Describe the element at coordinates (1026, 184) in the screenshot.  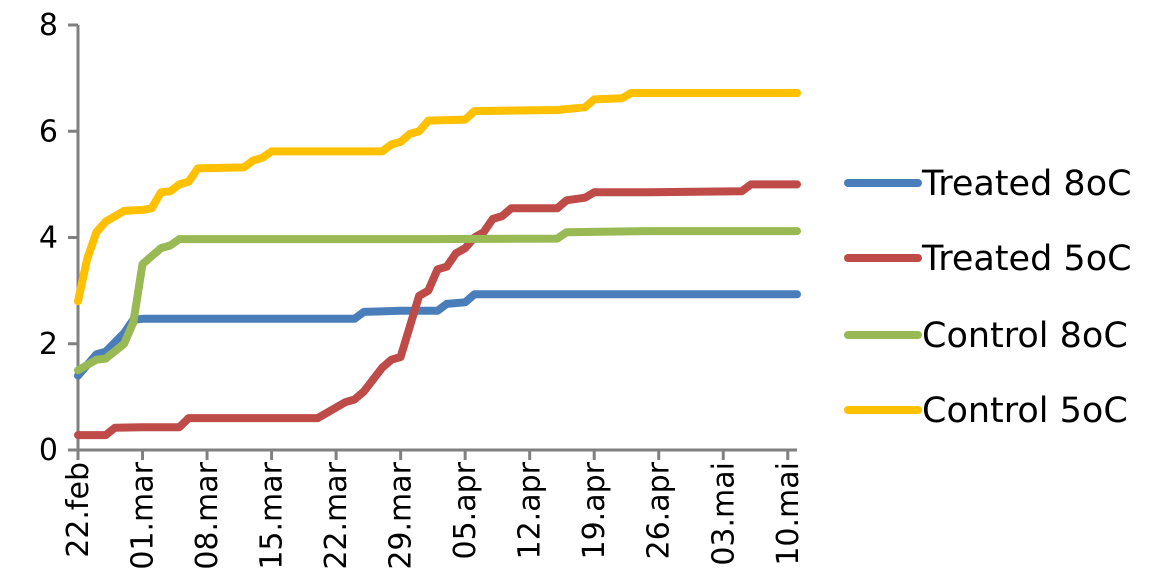
I see `legend-label: Treated 8oC` at that location.